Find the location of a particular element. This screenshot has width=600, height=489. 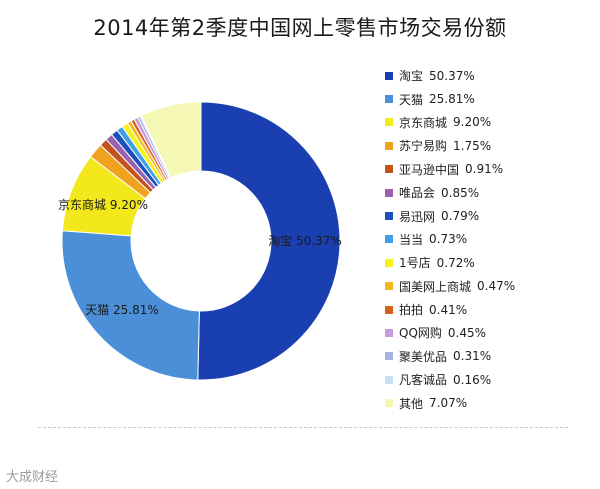

legend-item: 凡客诚品 0.16% is located at coordinates (450, 379).